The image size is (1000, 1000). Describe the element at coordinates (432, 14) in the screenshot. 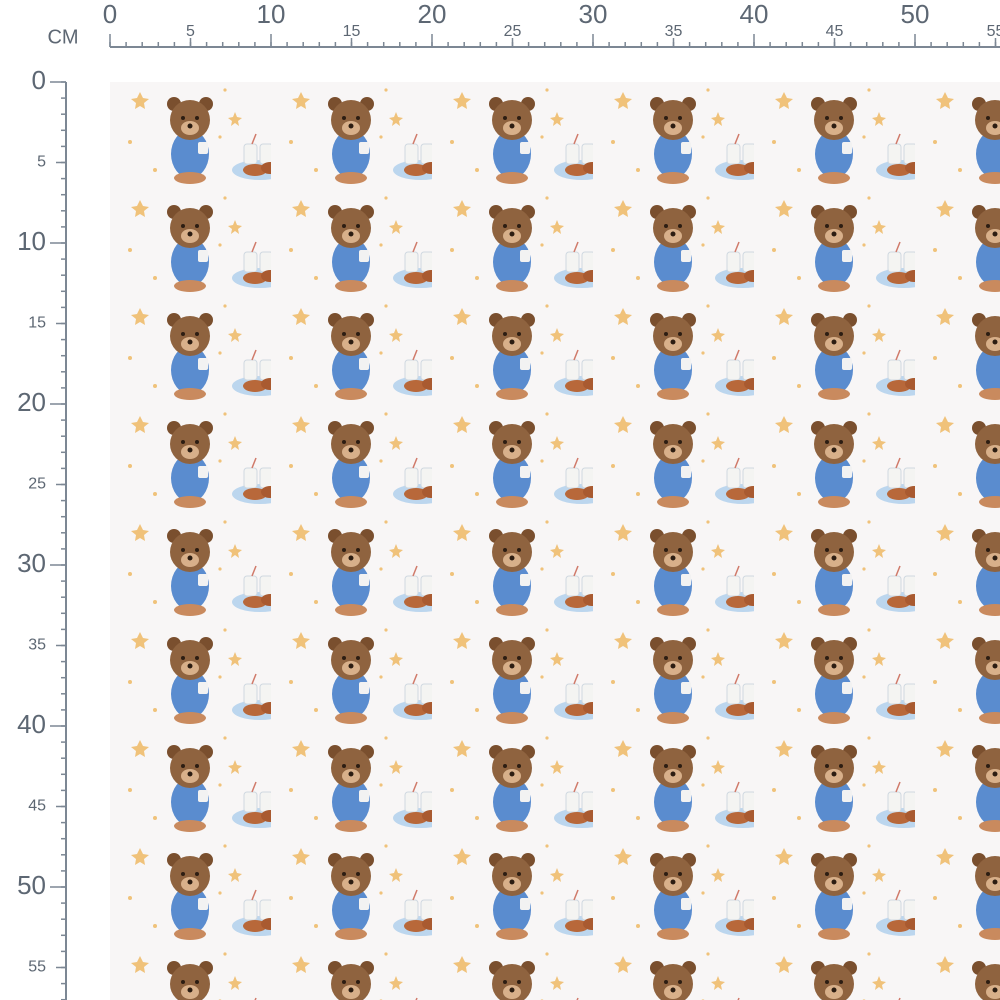

I see `top-tick-label: 20` at that location.